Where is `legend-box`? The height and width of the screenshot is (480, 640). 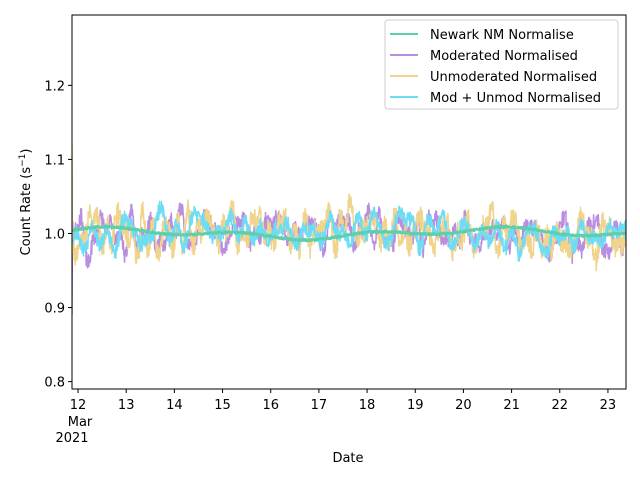
legend-box is located at coordinates (501, 64).